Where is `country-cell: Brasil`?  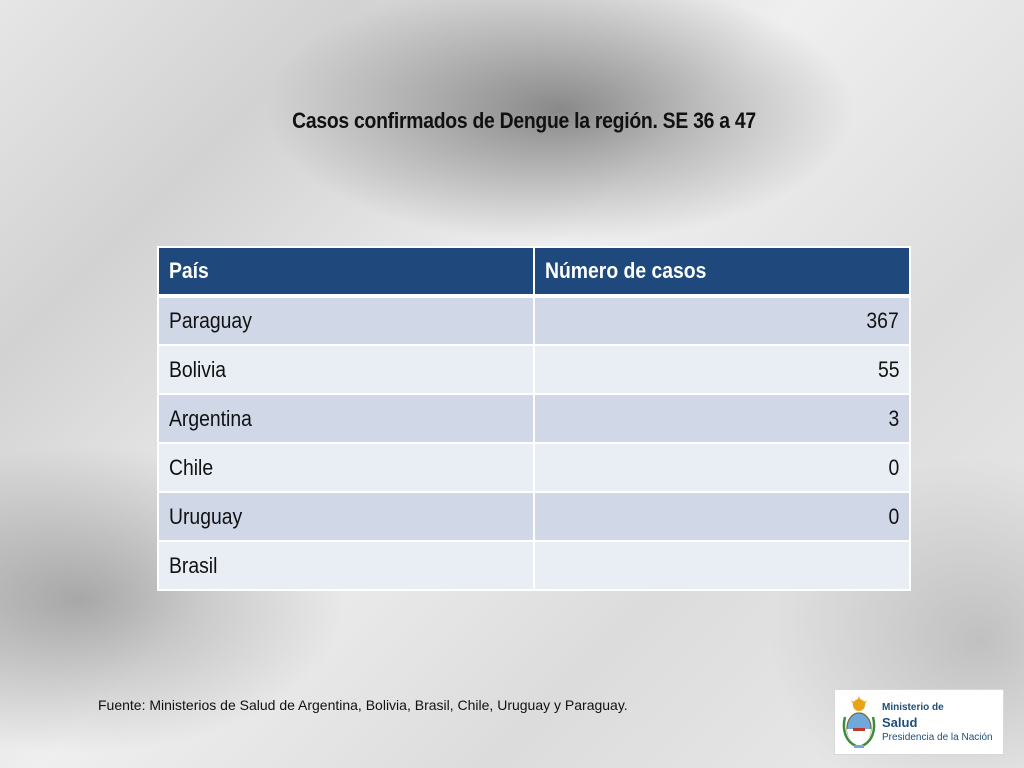 country-cell: Brasil is located at coordinates (346, 565).